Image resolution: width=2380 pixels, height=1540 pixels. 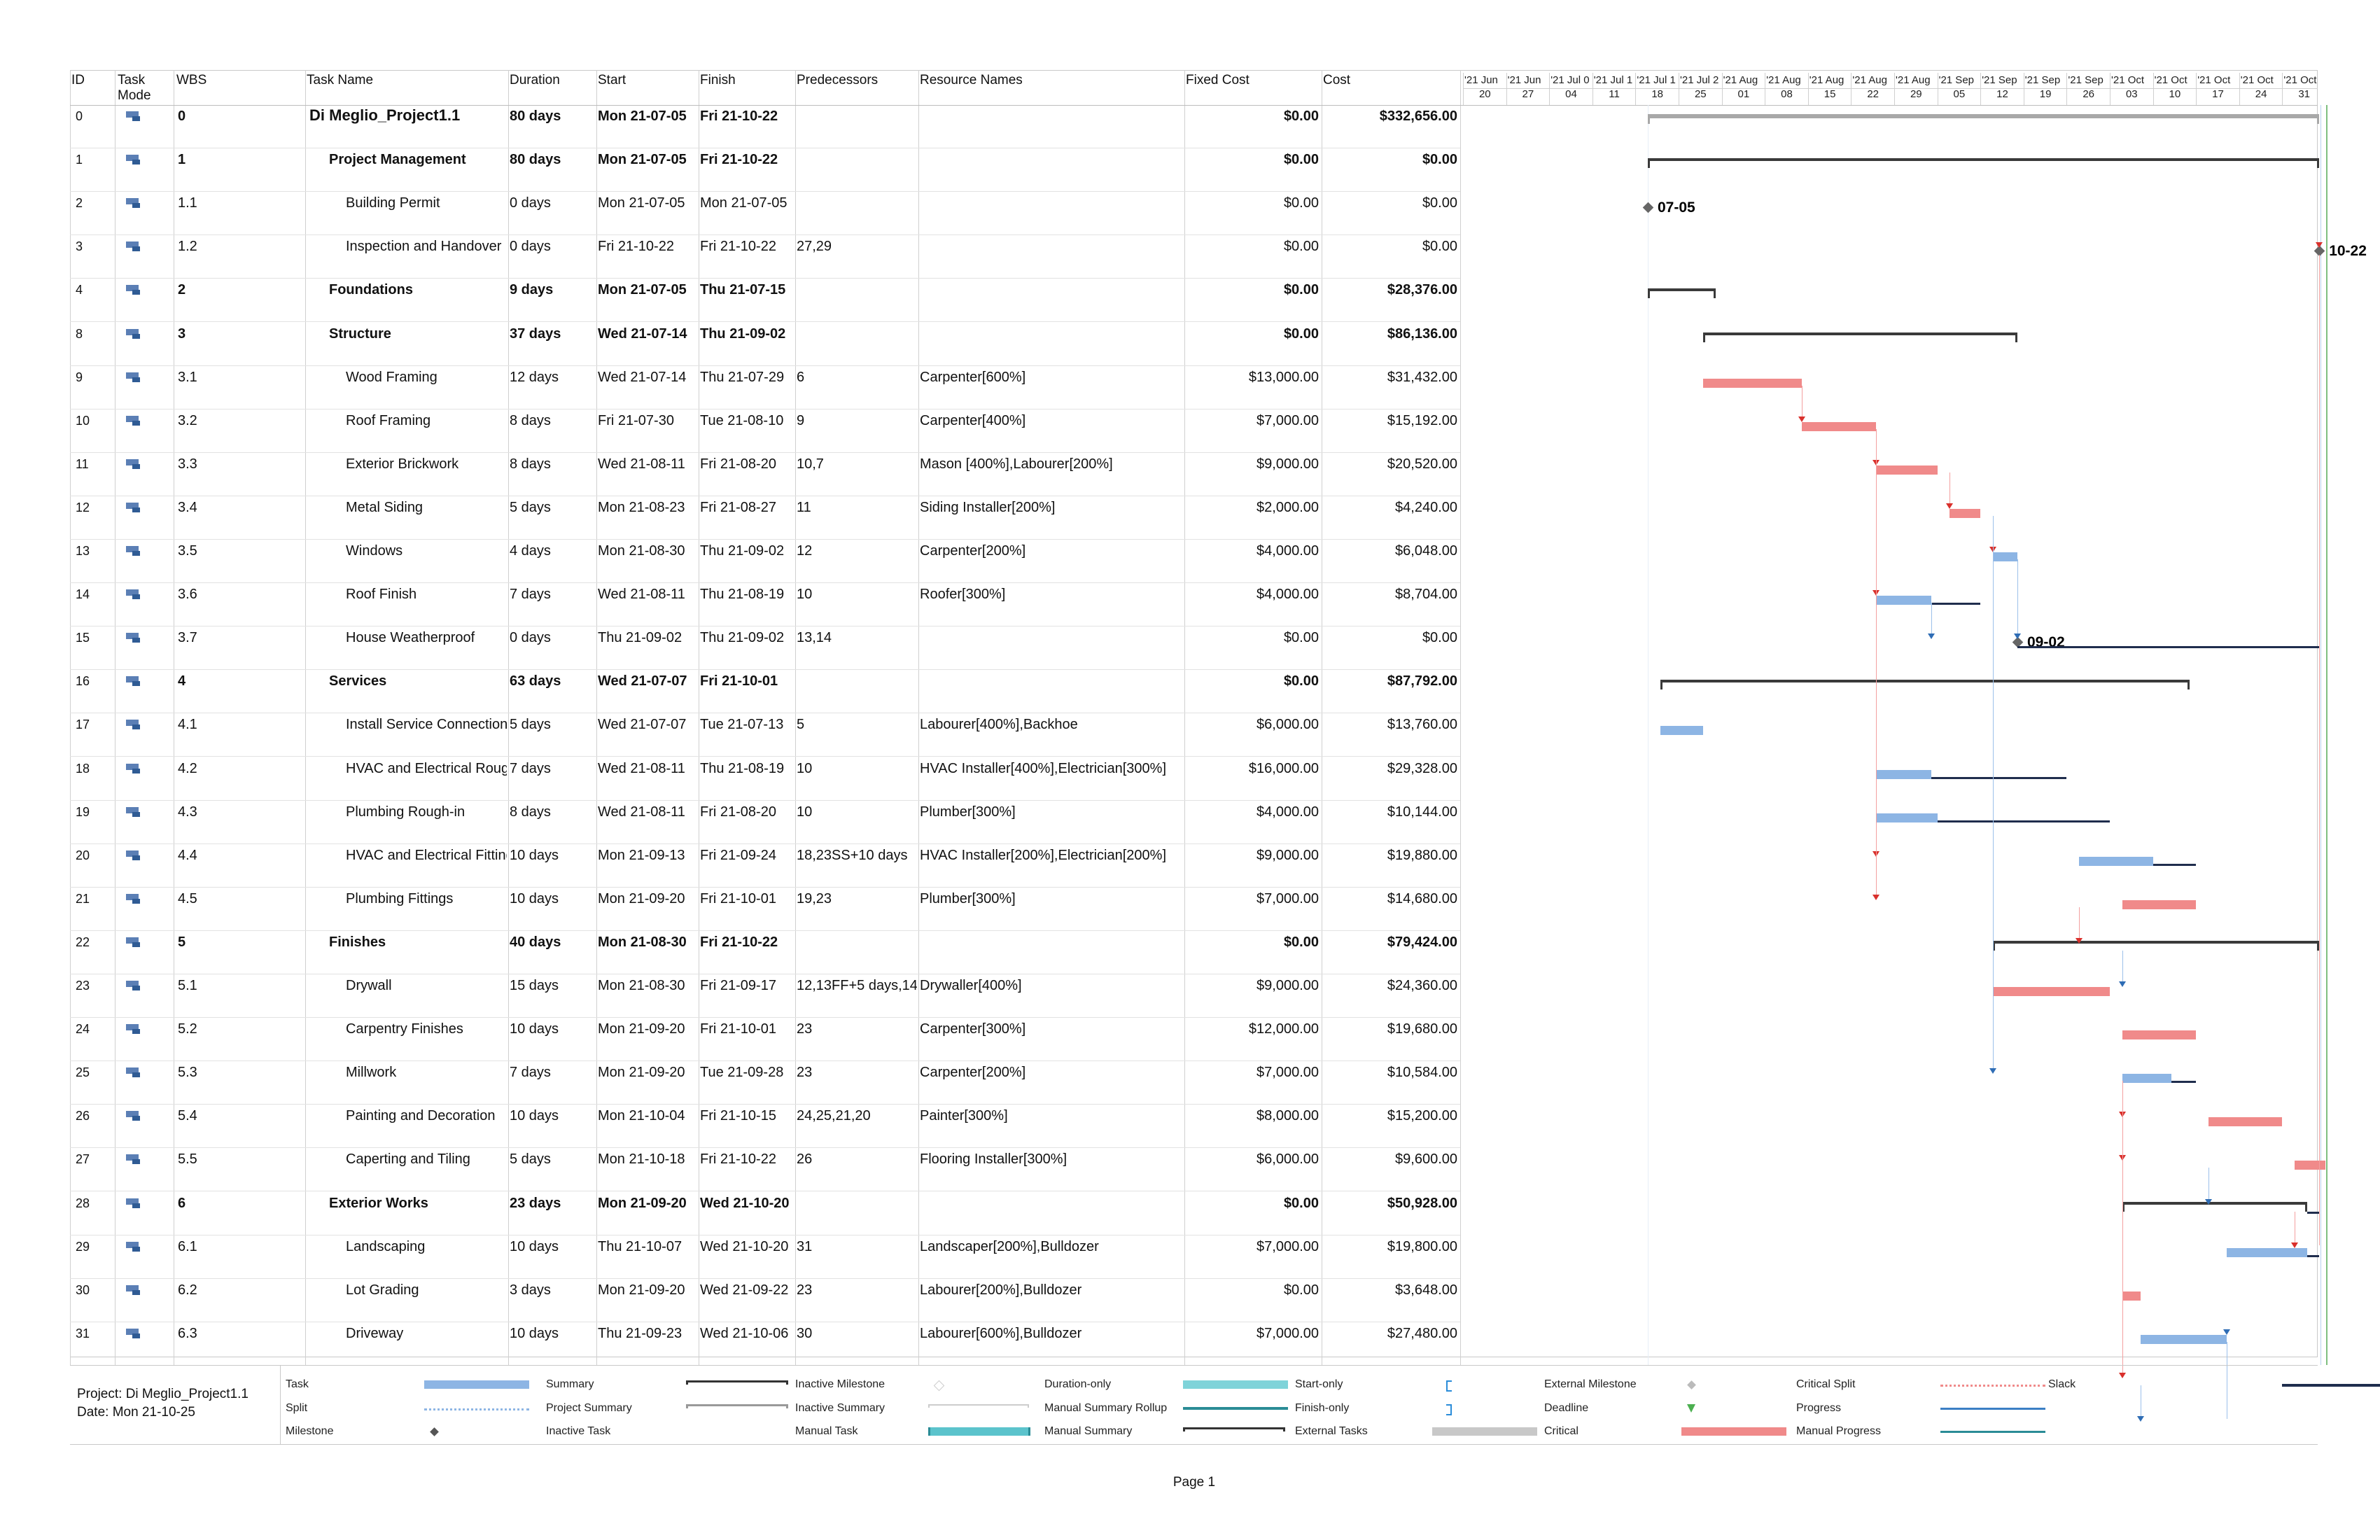 What do you see at coordinates (404, 1029) in the screenshot?
I see `row-task-name: Carpentry Finishes` at bounding box center [404, 1029].